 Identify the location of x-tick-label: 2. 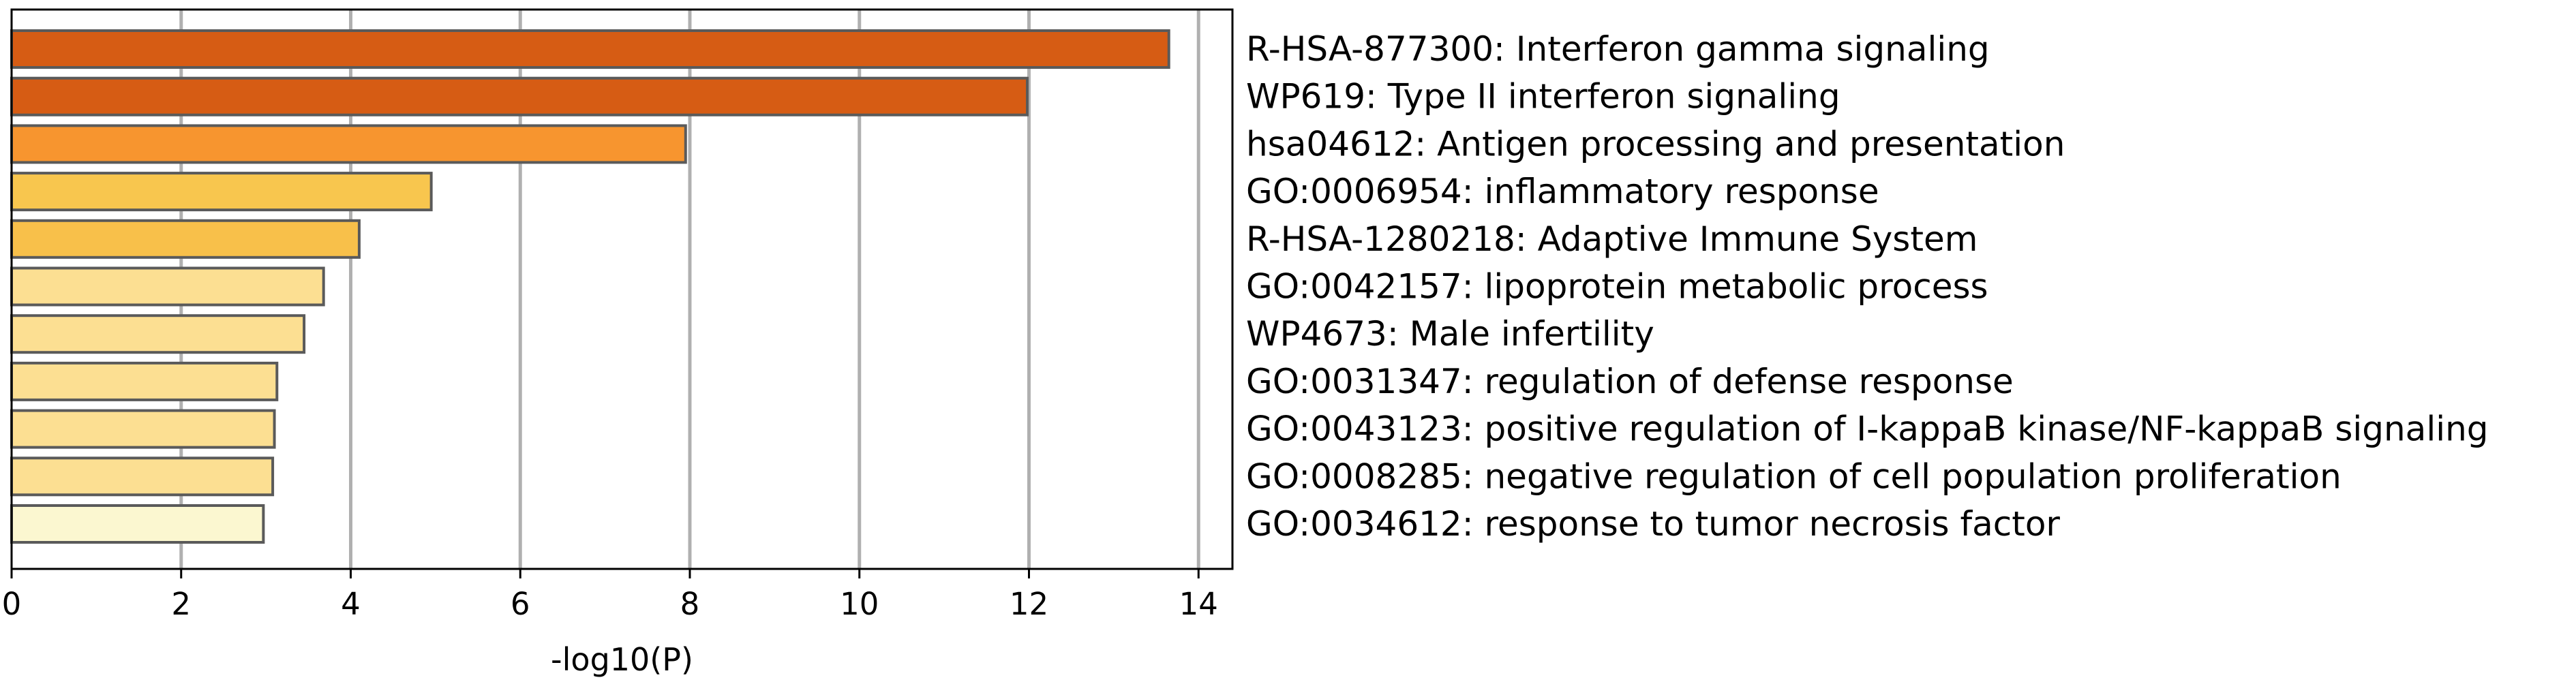
(181, 604).